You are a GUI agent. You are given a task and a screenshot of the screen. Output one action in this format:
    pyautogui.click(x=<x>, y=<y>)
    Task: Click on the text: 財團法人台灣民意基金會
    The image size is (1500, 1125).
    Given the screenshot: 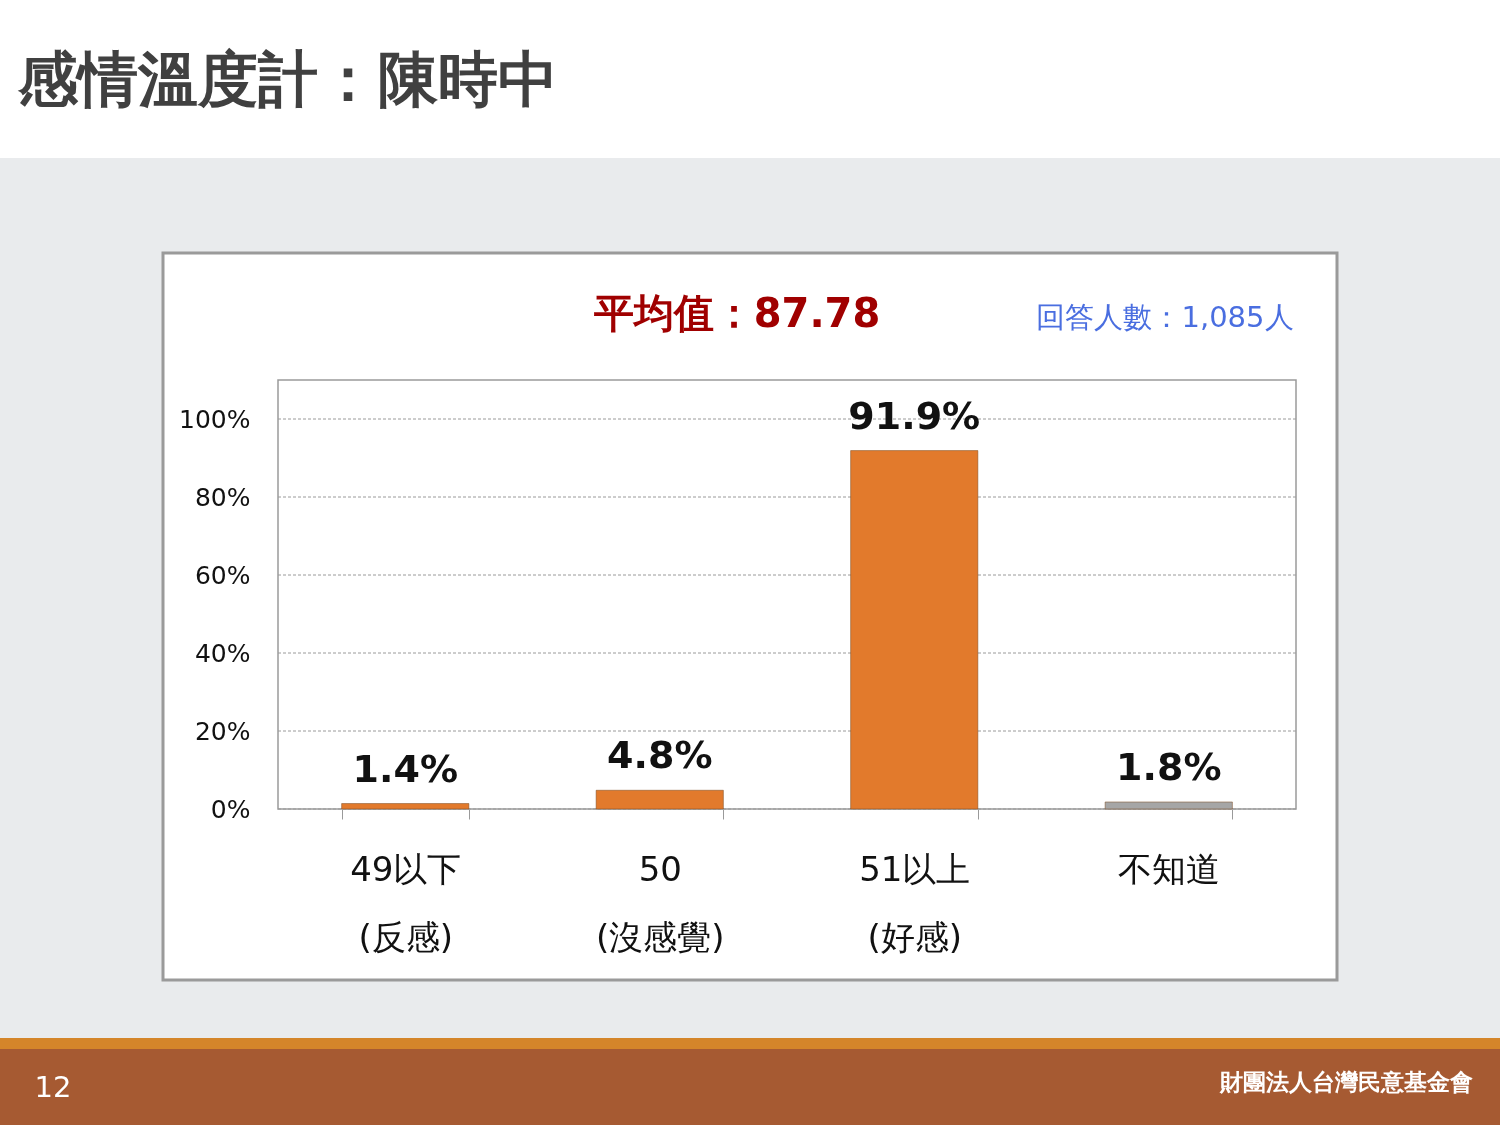 What is the action you would take?
    pyautogui.click(x=1346, y=1082)
    